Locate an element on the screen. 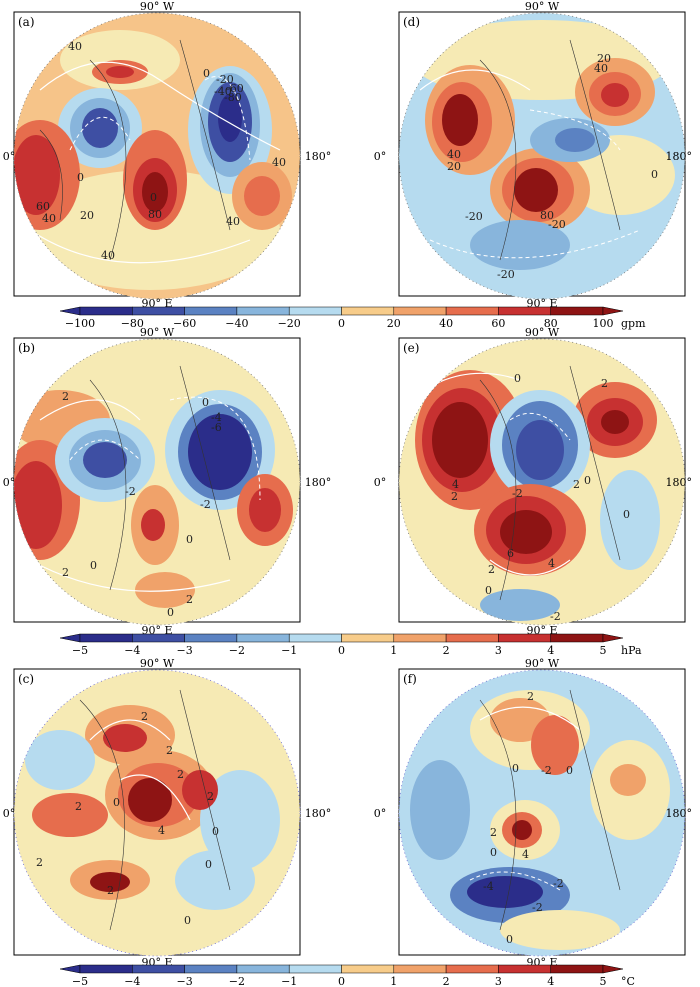 The height and width of the screenshot is (987, 700). panel-a-top-label: 90° W is located at coordinates (157, 6).